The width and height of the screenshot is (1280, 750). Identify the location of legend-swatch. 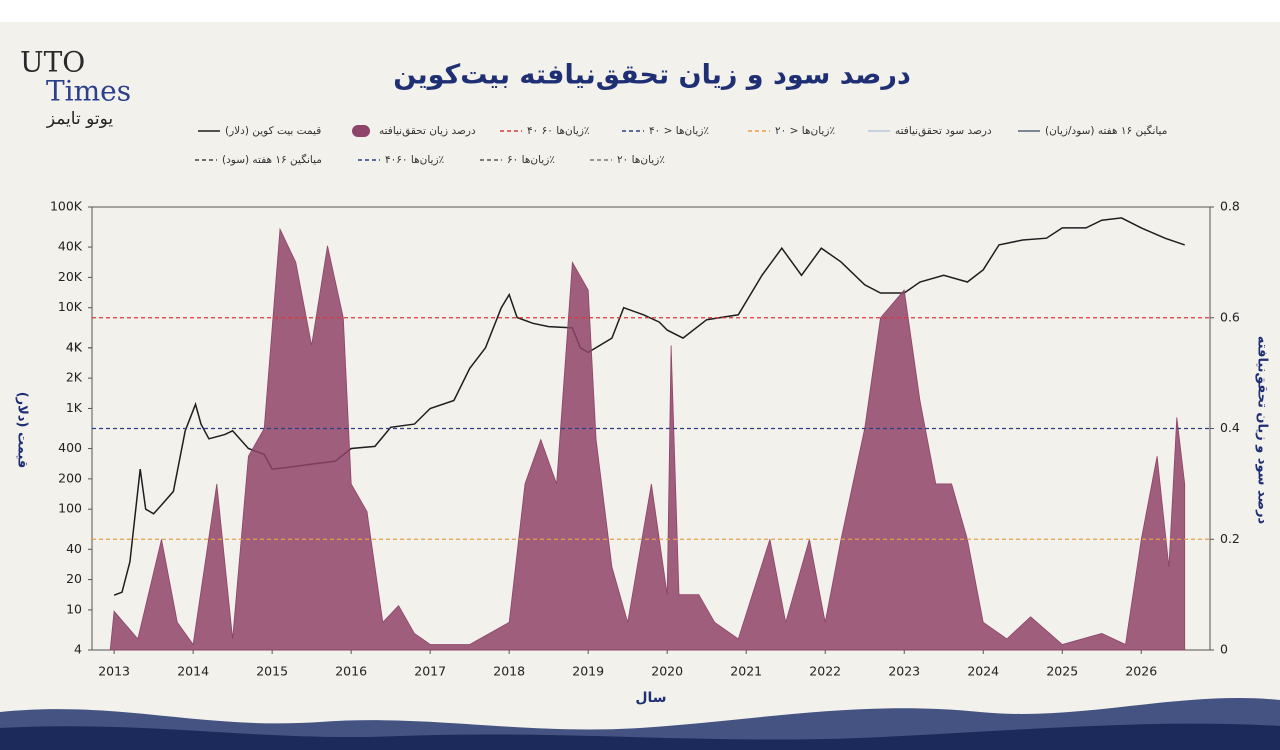
(361, 131).